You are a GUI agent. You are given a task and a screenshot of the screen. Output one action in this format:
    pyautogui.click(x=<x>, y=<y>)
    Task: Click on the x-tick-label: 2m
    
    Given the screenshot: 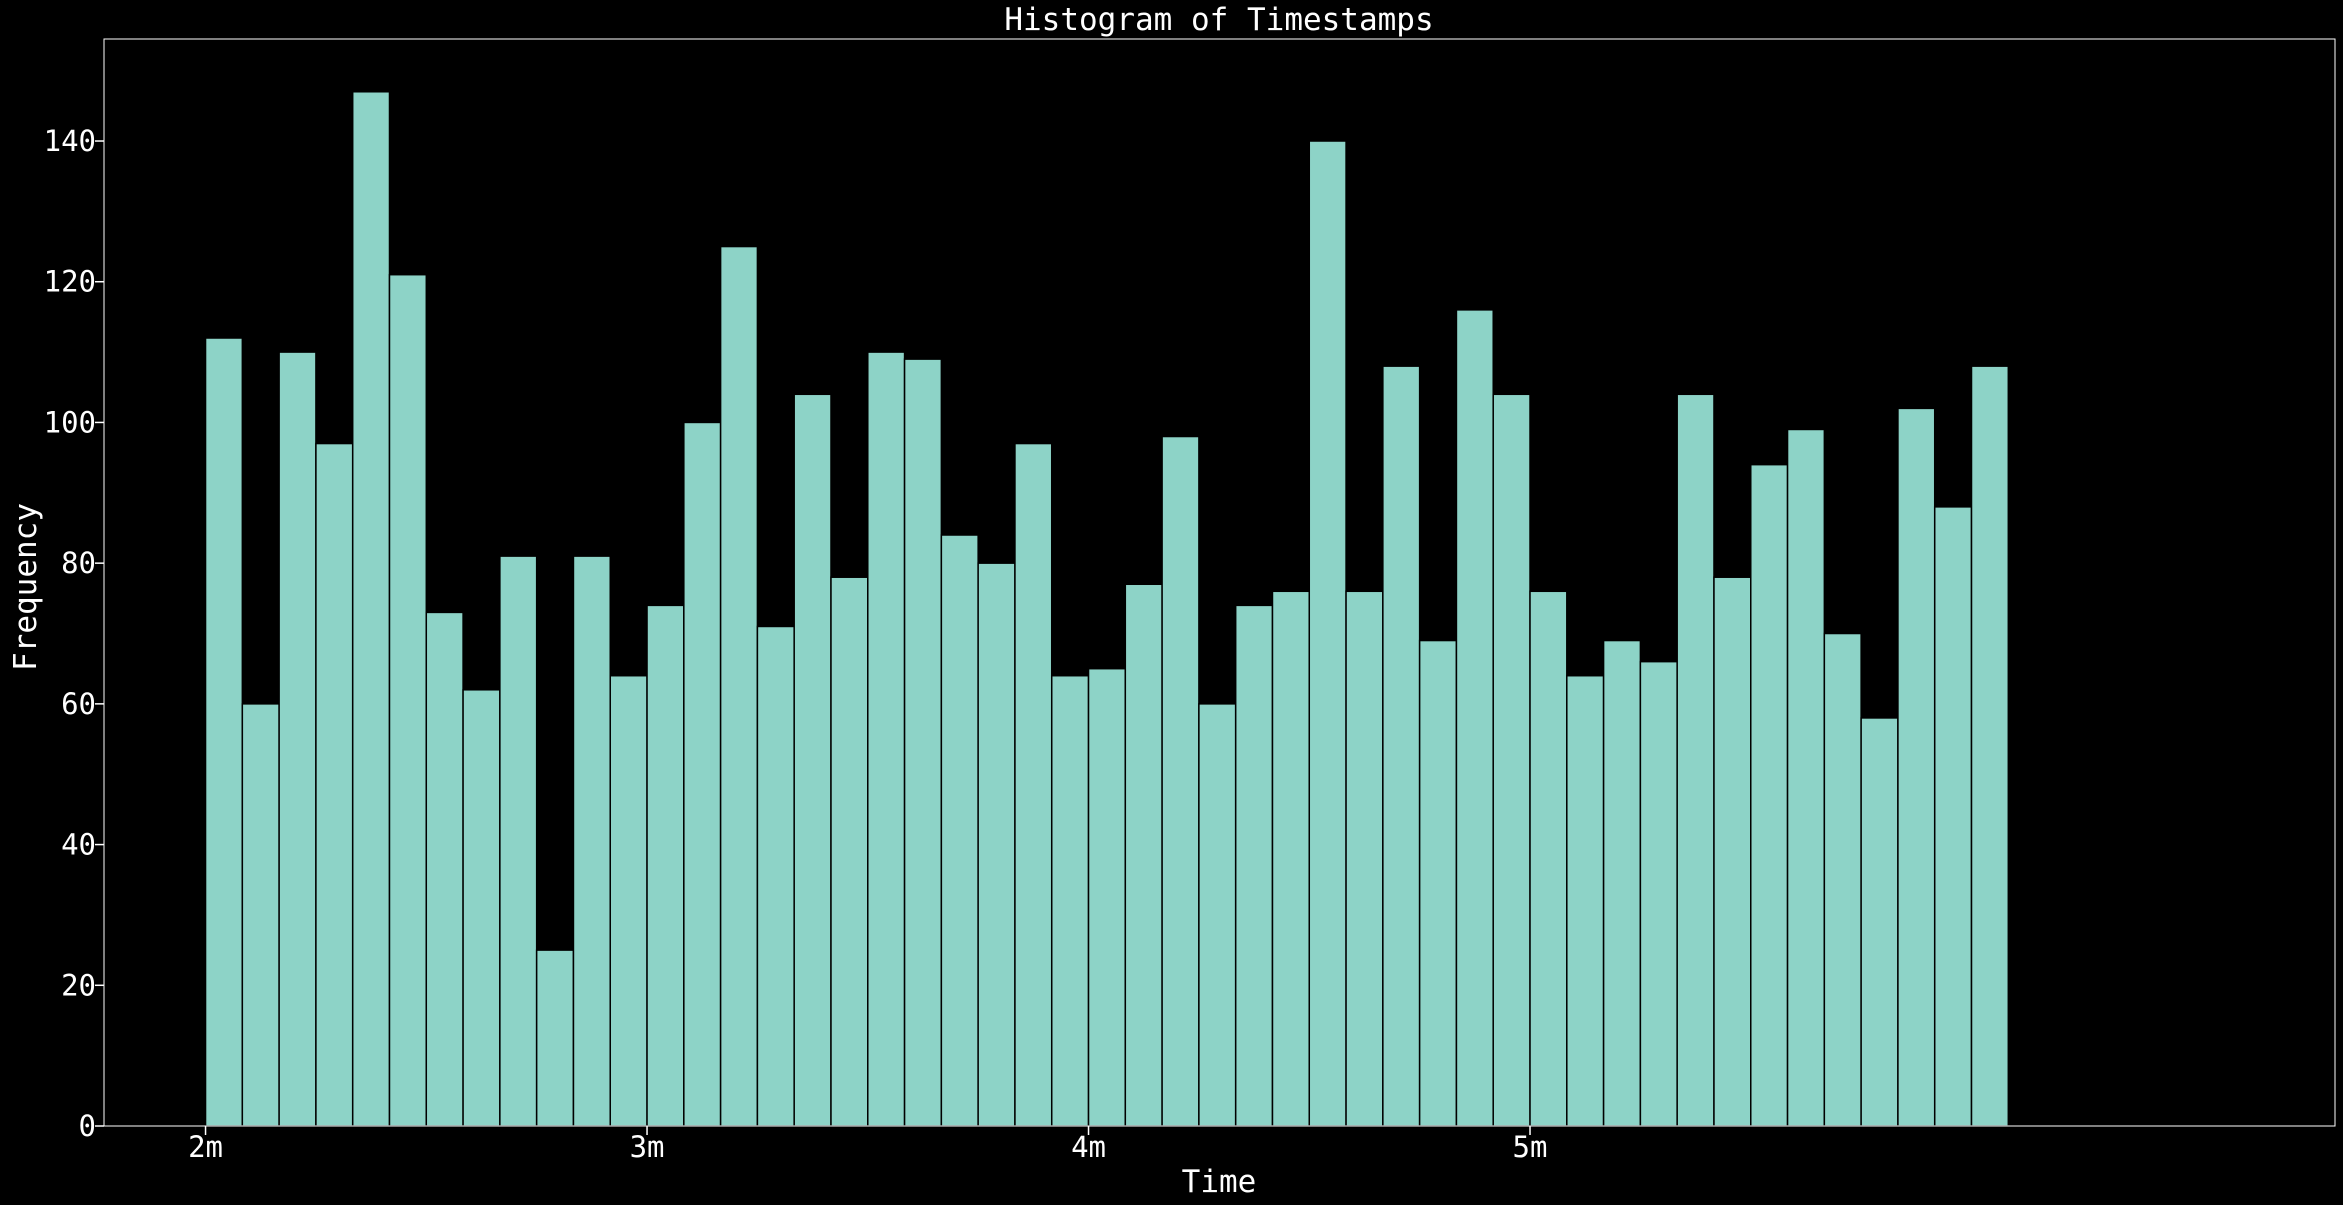 What is the action you would take?
    pyautogui.click(x=205, y=1147)
    